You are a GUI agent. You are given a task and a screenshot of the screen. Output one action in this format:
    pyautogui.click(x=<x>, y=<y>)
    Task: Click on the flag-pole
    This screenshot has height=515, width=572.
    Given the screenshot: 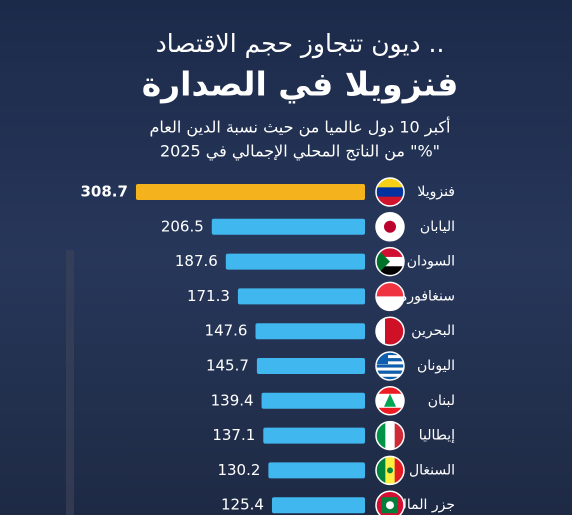 What is the action you would take?
    pyautogui.click(x=70, y=382)
    